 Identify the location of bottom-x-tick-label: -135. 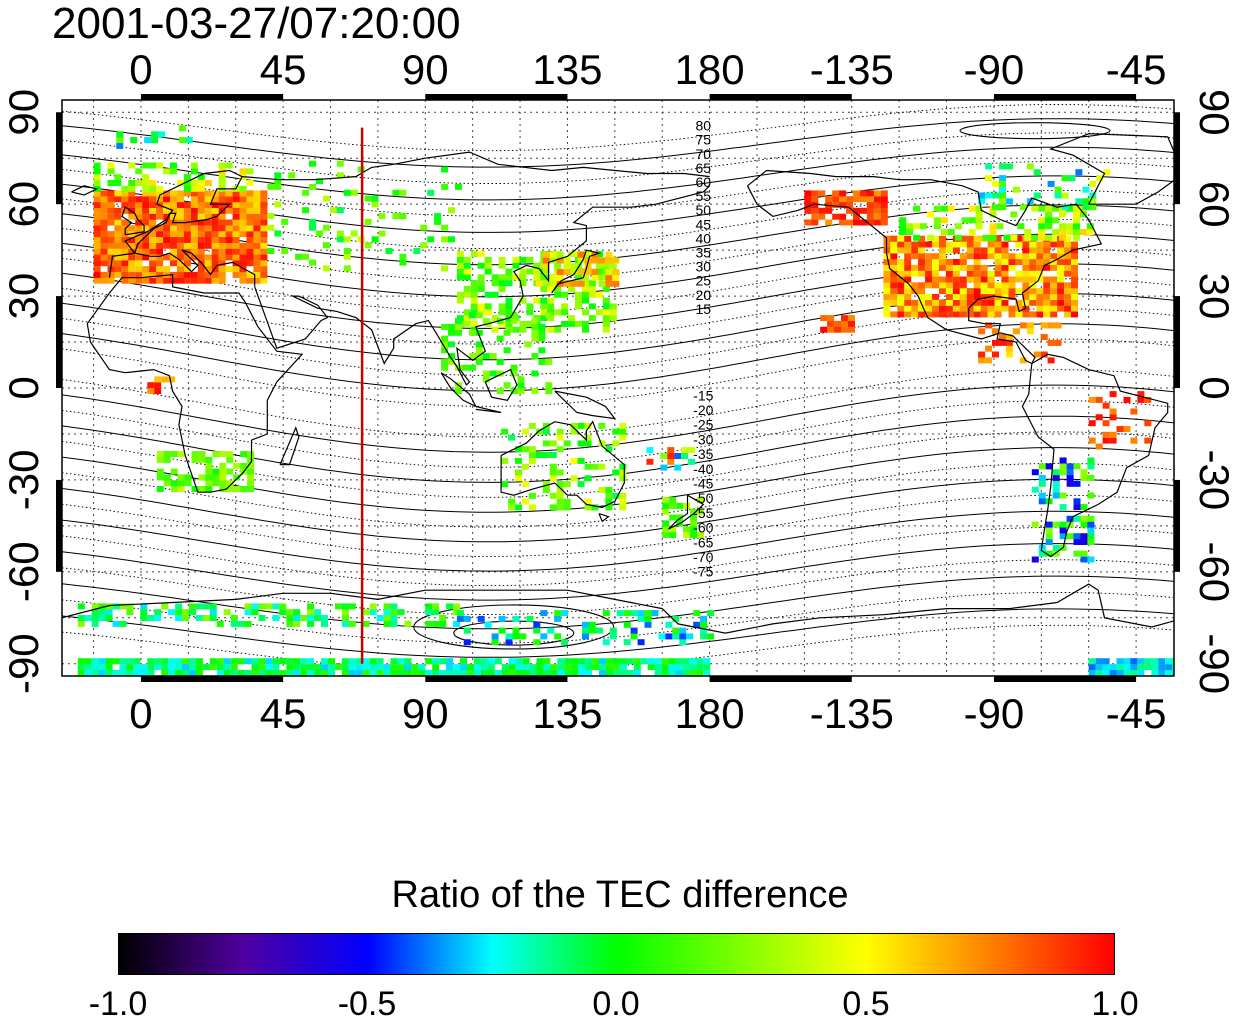
(852, 713).